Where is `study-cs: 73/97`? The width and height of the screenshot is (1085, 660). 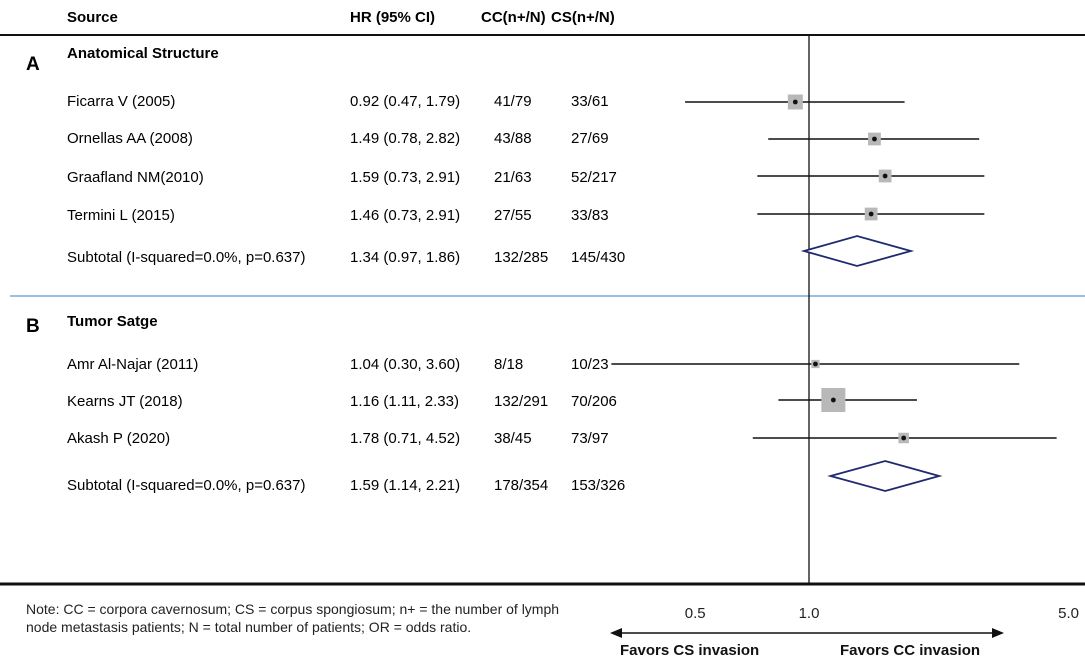 study-cs: 73/97 is located at coordinates (590, 438).